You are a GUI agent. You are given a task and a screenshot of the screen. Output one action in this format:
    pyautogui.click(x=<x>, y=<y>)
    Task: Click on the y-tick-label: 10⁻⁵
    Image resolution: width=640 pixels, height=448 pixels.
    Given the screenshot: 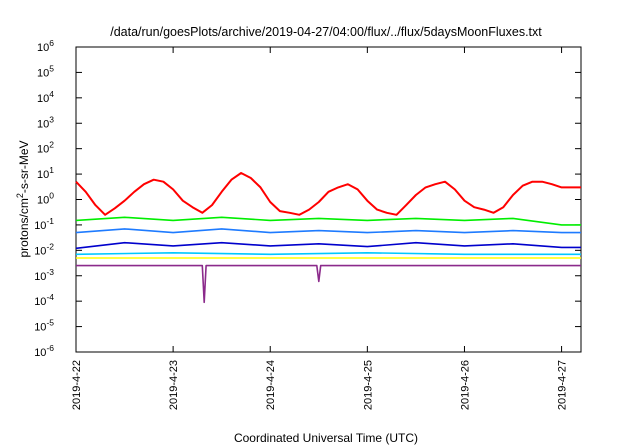 What is the action you would take?
    pyautogui.click(x=44, y=326)
    